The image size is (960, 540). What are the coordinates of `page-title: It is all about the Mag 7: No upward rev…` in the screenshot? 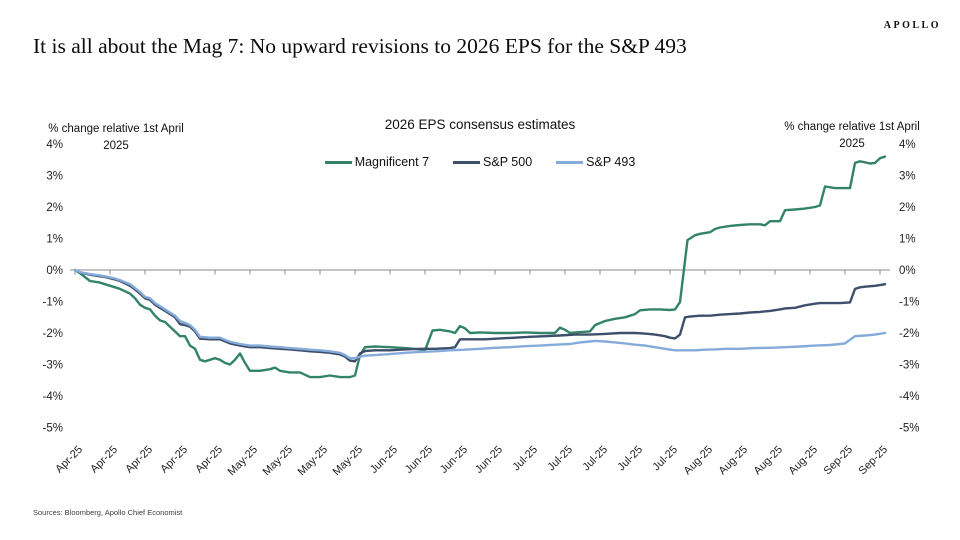 It's located at (360, 46).